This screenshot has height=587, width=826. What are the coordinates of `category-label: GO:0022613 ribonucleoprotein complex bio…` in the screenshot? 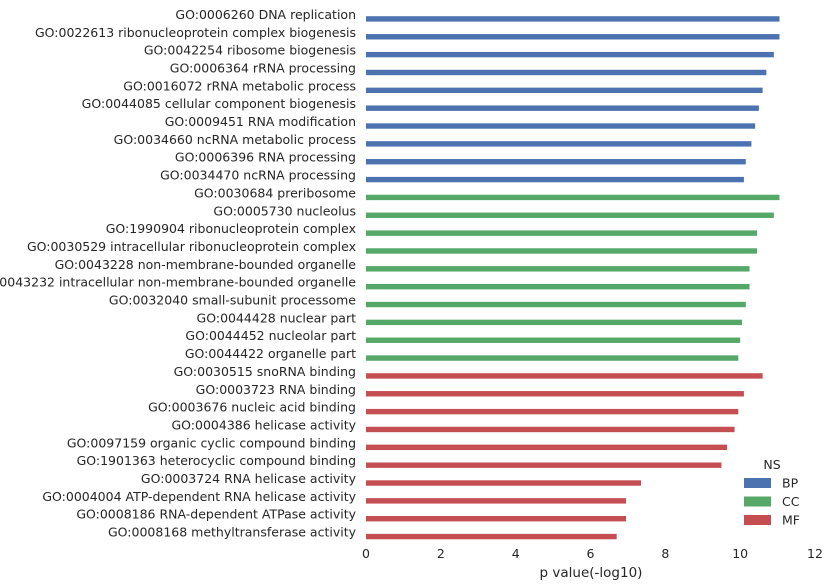 It's located at (195, 32).